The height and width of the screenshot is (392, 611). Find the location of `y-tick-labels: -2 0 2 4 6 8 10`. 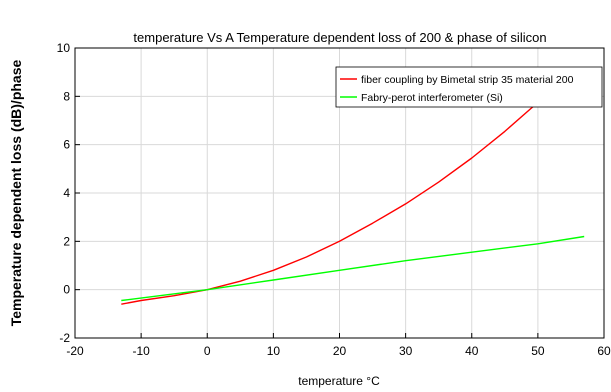

y-tick-labels: -2 0 2 4 6 8 10 is located at coordinates (64, 193).